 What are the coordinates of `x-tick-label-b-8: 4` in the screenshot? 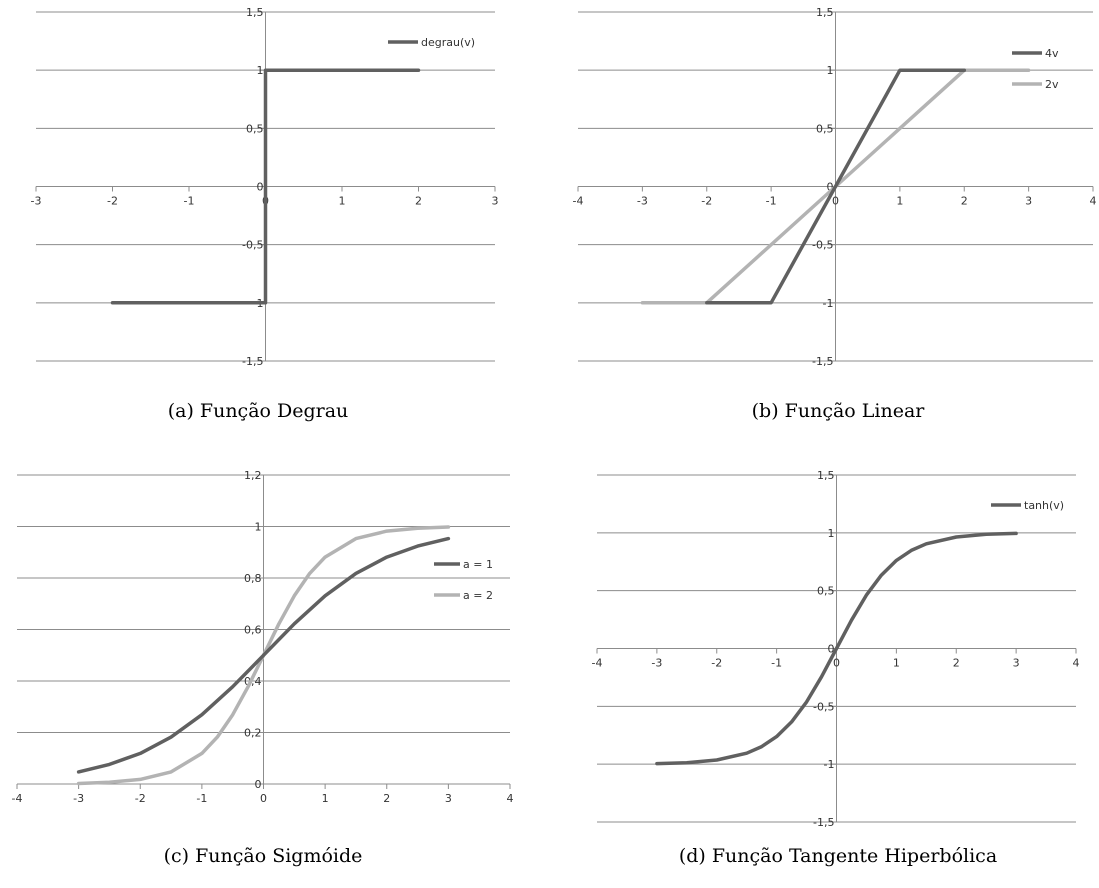 It's located at (1093, 201).